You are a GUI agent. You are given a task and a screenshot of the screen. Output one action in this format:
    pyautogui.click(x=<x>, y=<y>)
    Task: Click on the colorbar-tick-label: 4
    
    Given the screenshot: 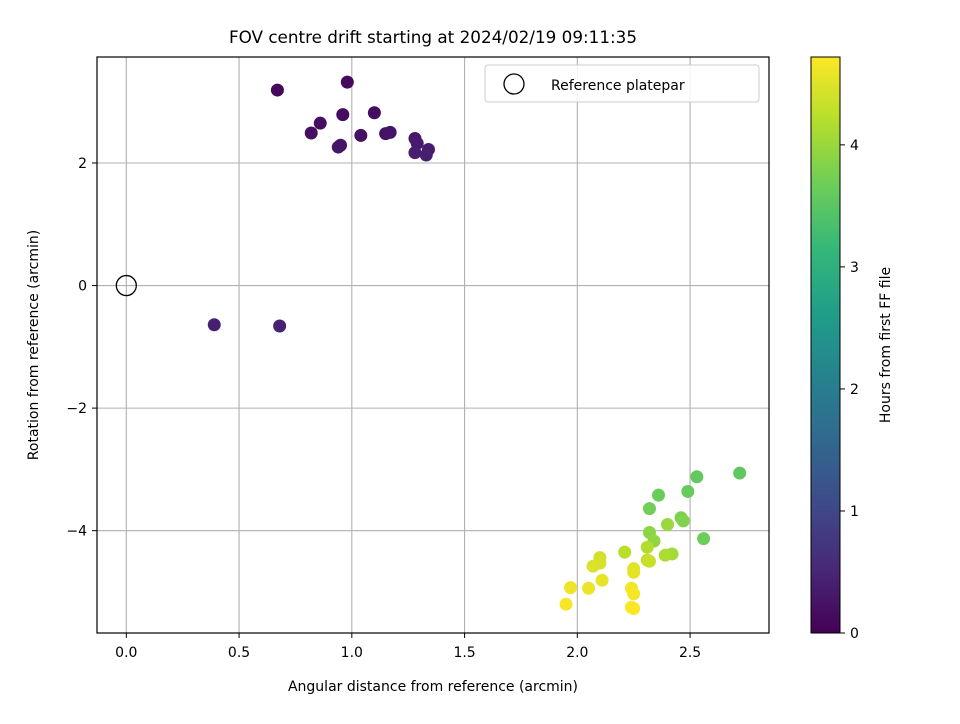 What is the action you would take?
    pyautogui.click(x=854, y=146)
    